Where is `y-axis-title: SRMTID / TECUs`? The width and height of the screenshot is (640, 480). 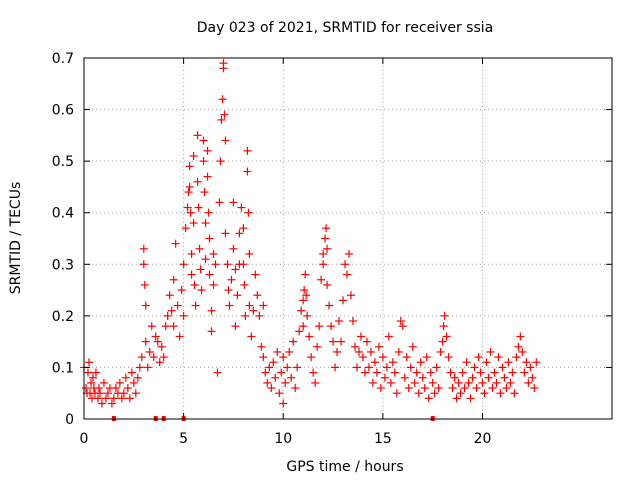 y-axis-title: SRMTID / TECUs is located at coordinates (16, 238).